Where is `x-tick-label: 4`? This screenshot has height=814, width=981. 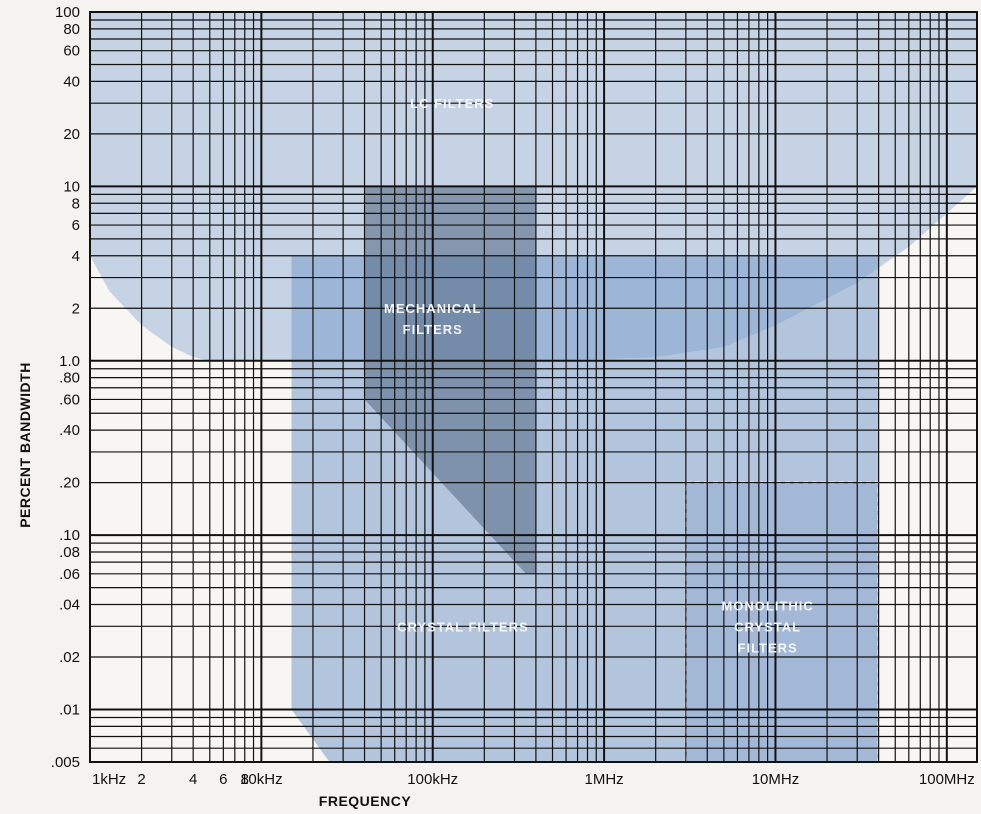
x-tick-label: 4 is located at coordinates (193, 779).